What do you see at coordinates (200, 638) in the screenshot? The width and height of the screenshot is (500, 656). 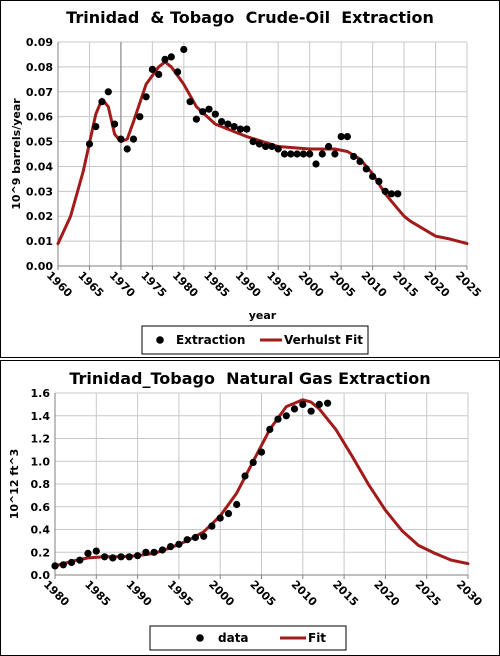 I see `legend-marker-data` at bounding box center [200, 638].